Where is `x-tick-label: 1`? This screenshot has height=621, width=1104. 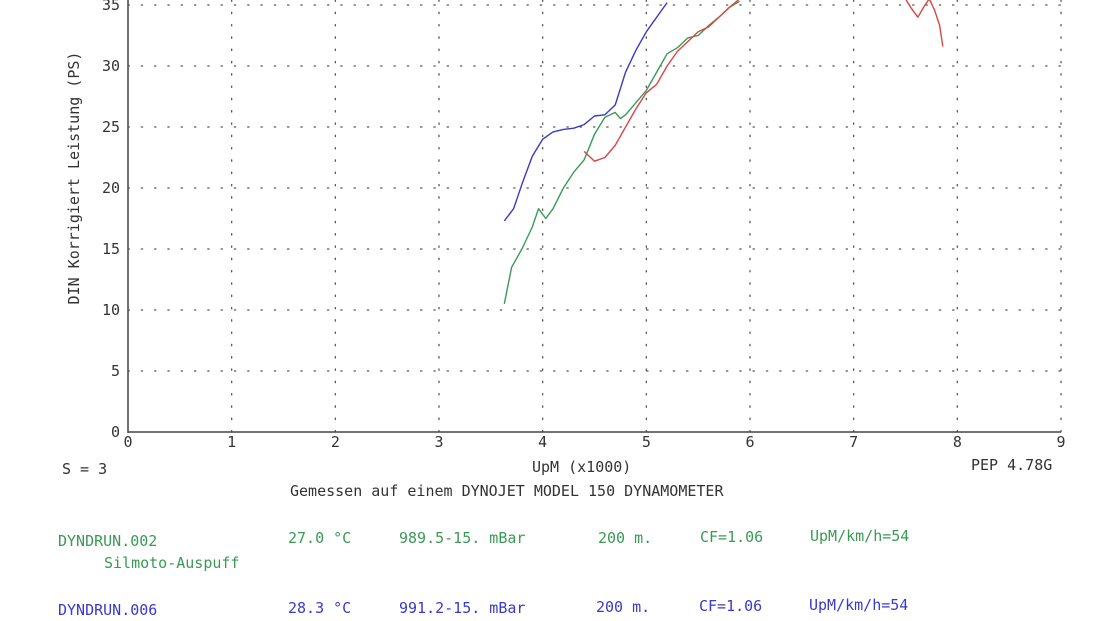 x-tick-label: 1 is located at coordinates (231, 442).